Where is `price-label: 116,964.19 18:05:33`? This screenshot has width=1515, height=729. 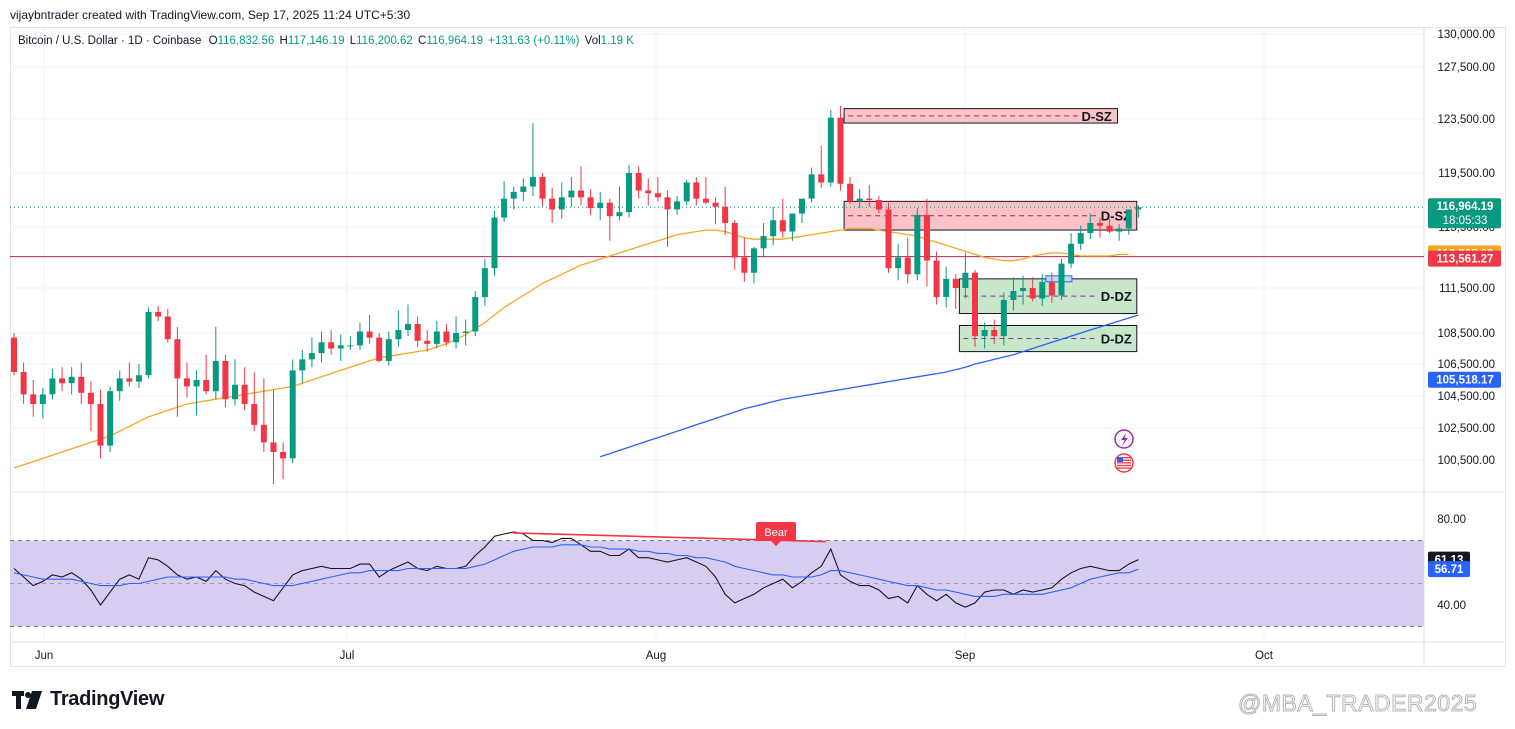
price-label: 116,964.19 18:05:33 is located at coordinates (1464, 213).